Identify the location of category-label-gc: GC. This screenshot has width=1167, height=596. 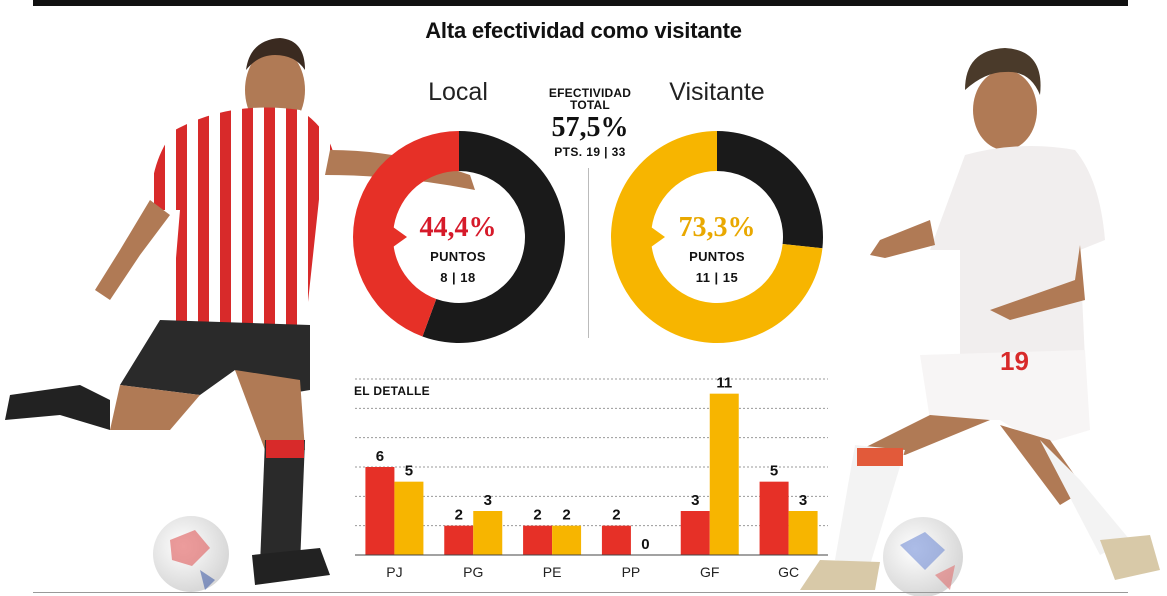
(788, 572).